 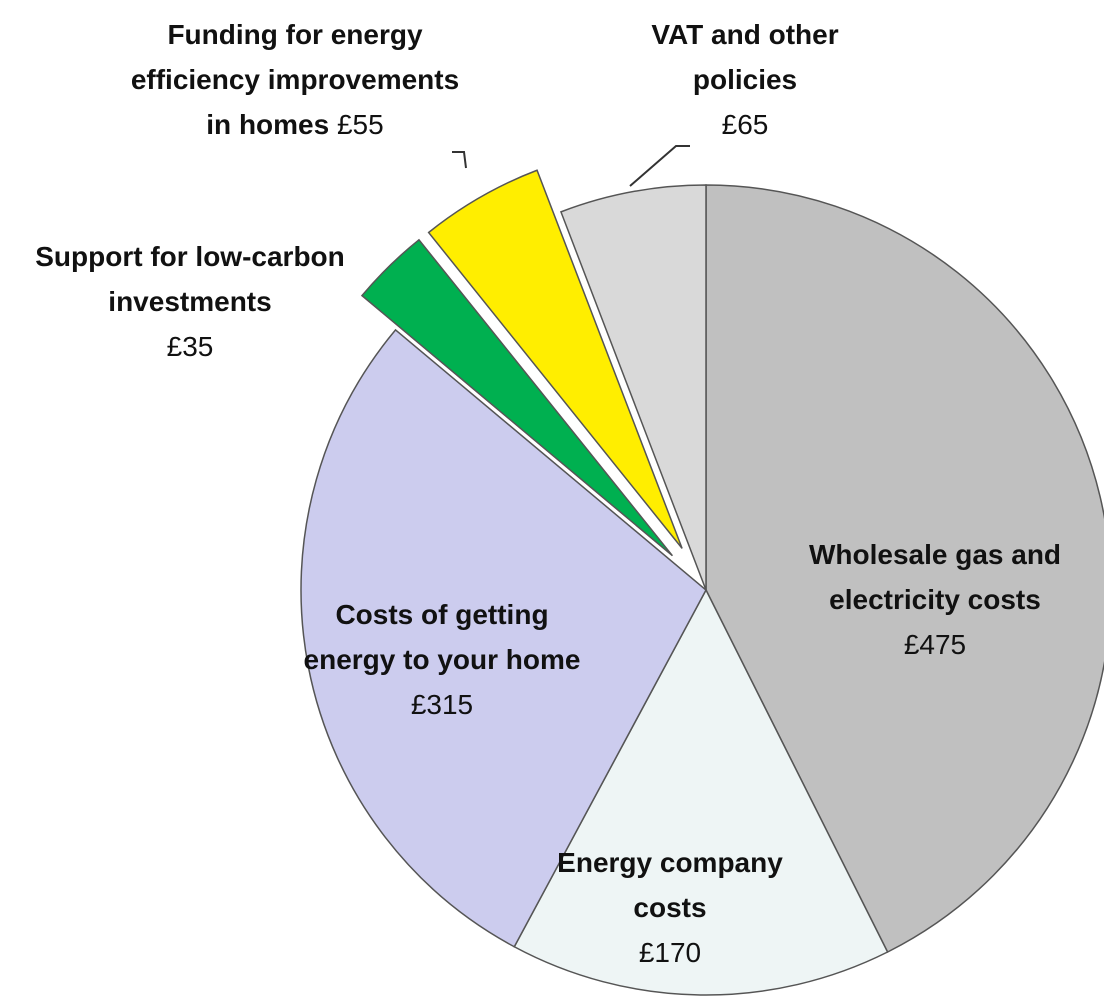 What do you see at coordinates (442, 704) in the screenshot?
I see `value-label: £315` at bounding box center [442, 704].